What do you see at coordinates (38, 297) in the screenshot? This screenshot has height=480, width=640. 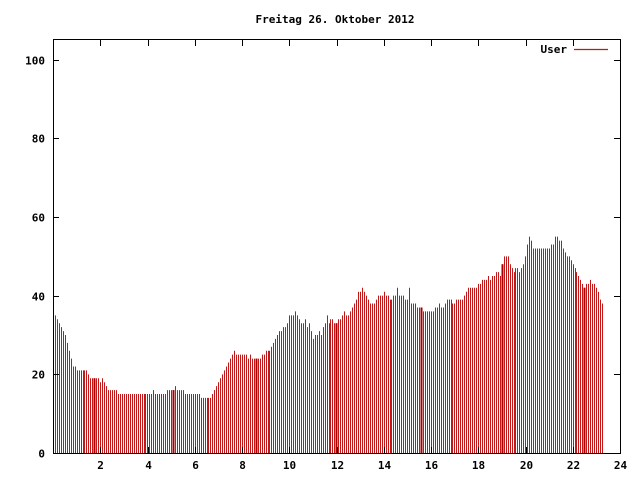 I see `y-tick-label: 40` at bounding box center [38, 297].